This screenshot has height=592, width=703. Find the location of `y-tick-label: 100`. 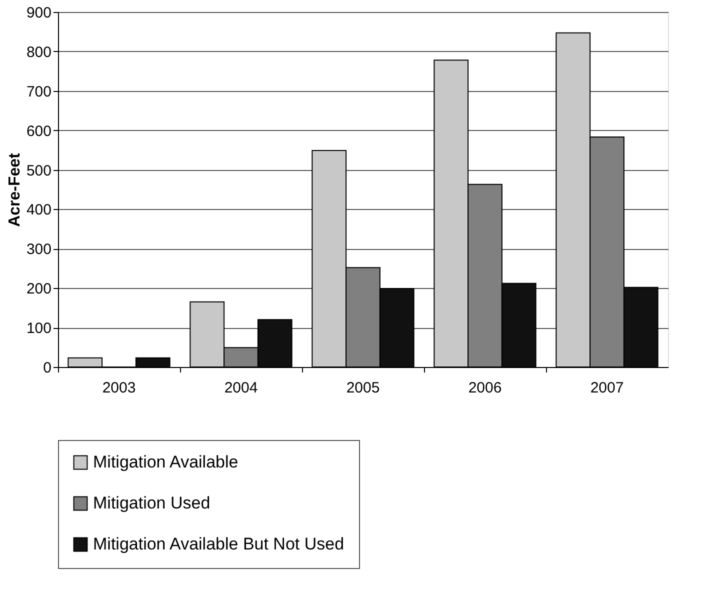

y-tick-label: 100 is located at coordinates (39, 329).